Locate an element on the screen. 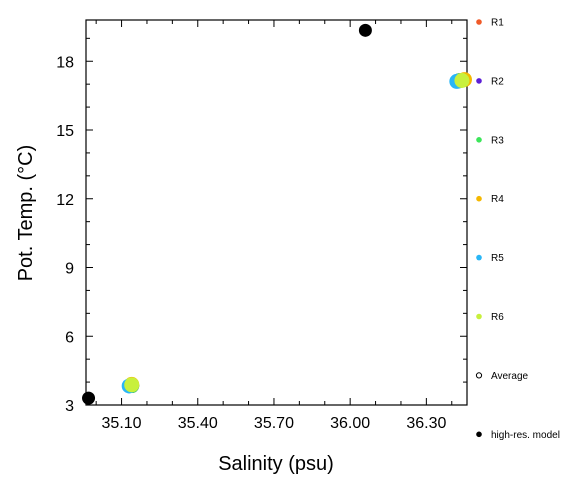  legend-label-average: Average is located at coordinates (510, 376).